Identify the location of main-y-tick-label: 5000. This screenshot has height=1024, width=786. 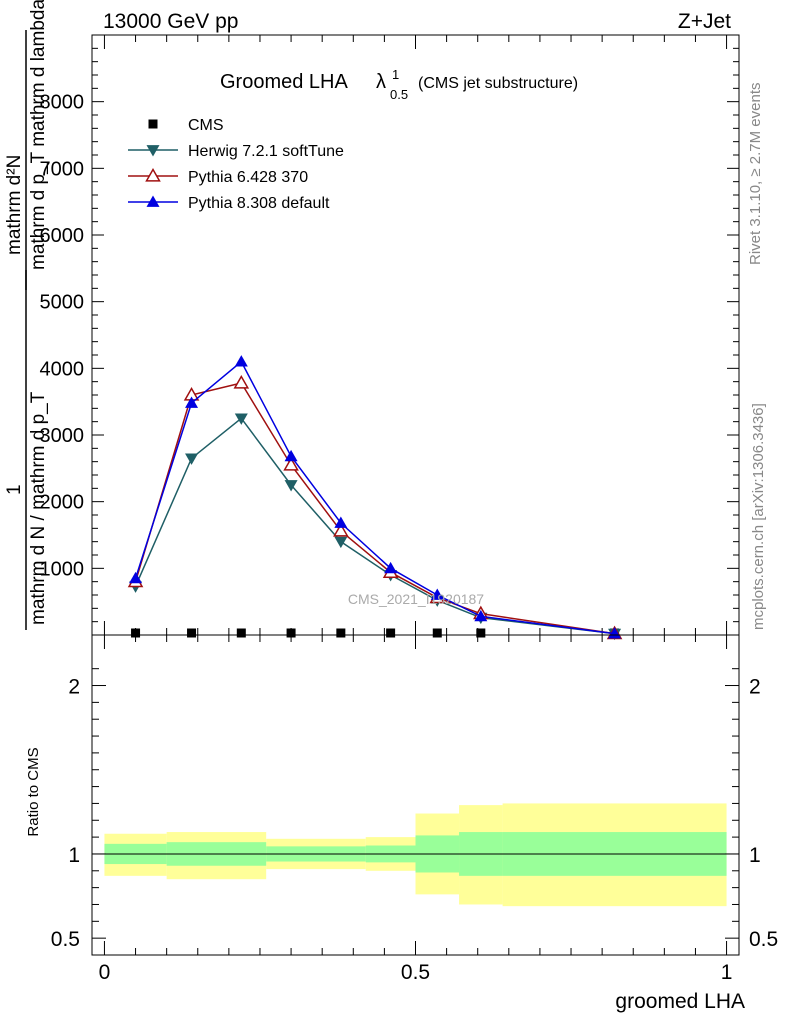
(62, 303).